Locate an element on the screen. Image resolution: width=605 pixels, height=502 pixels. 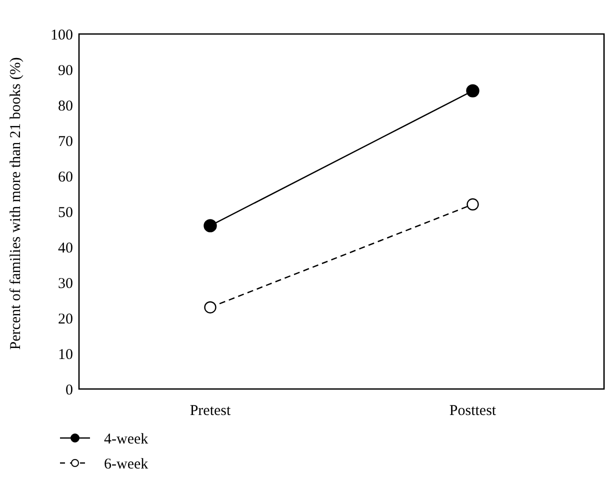
y-tick-label: 60 is located at coordinates (65, 177).